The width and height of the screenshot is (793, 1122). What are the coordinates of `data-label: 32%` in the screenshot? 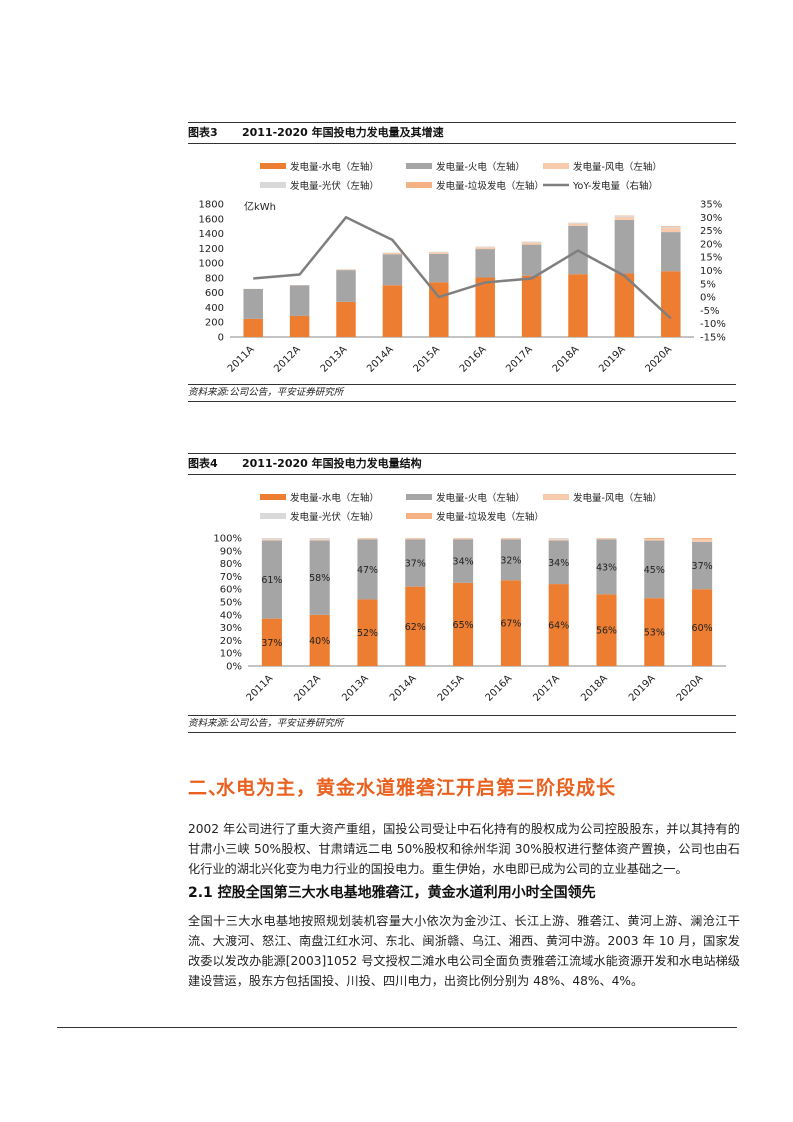 It's located at (510, 560).